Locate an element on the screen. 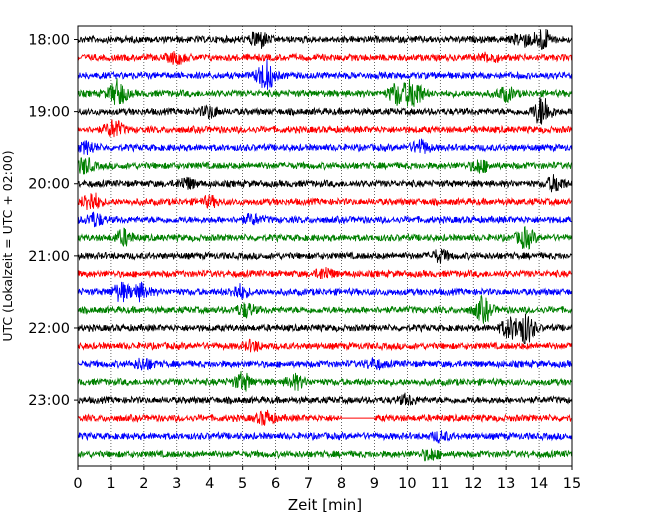  x-tick-label-8: 8 is located at coordinates (341, 484).